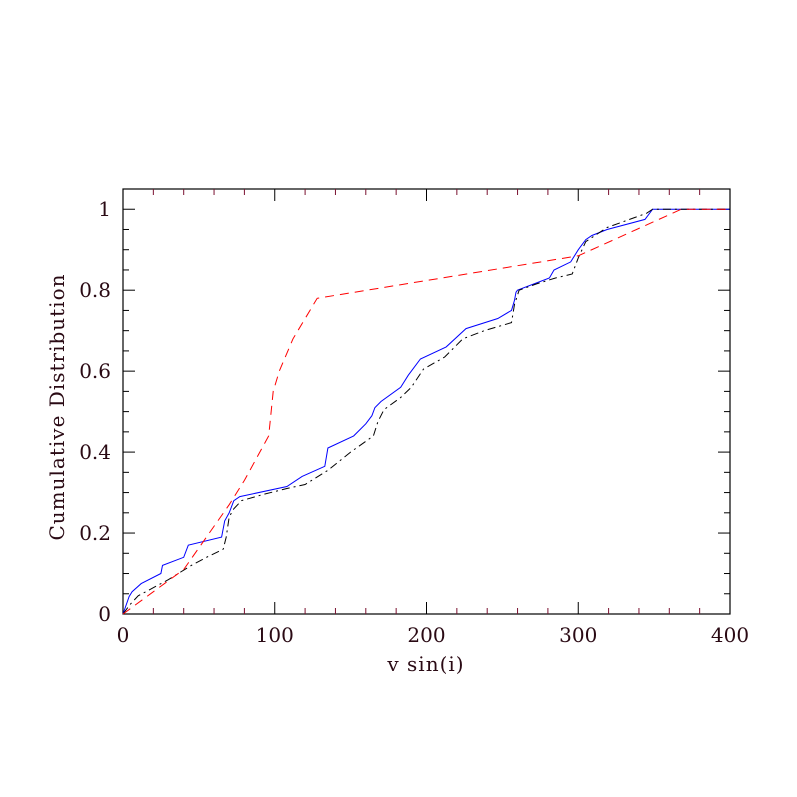  What do you see at coordinates (57, 406) in the screenshot?
I see `y-axis-title: Cumulative Distribution` at bounding box center [57, 406].